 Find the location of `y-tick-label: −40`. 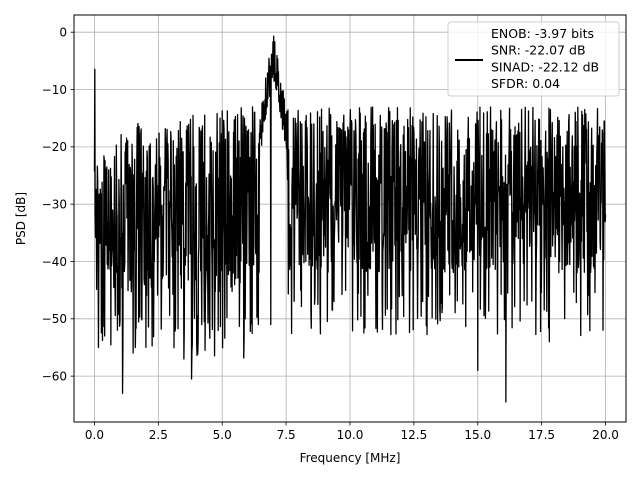

y-tick-label: −40 is located at coordinates (54, 262).